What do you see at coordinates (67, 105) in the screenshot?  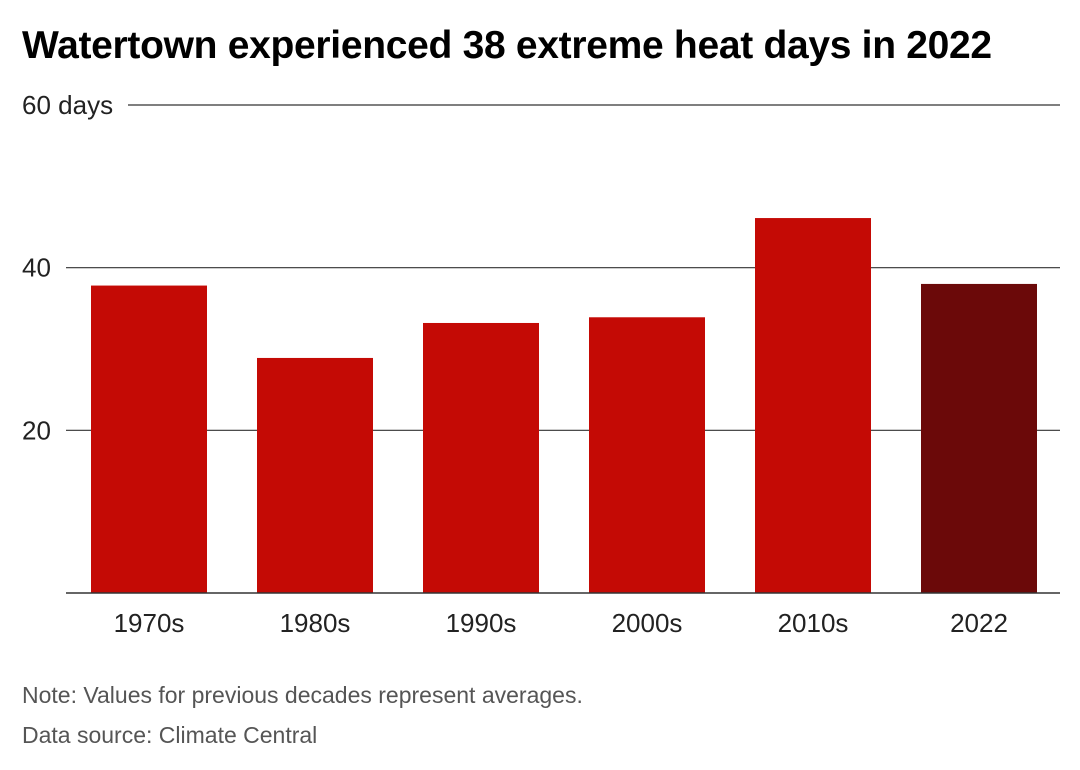 I see `y-tick-label-60: 60 days` at bounding box center [67, 105].